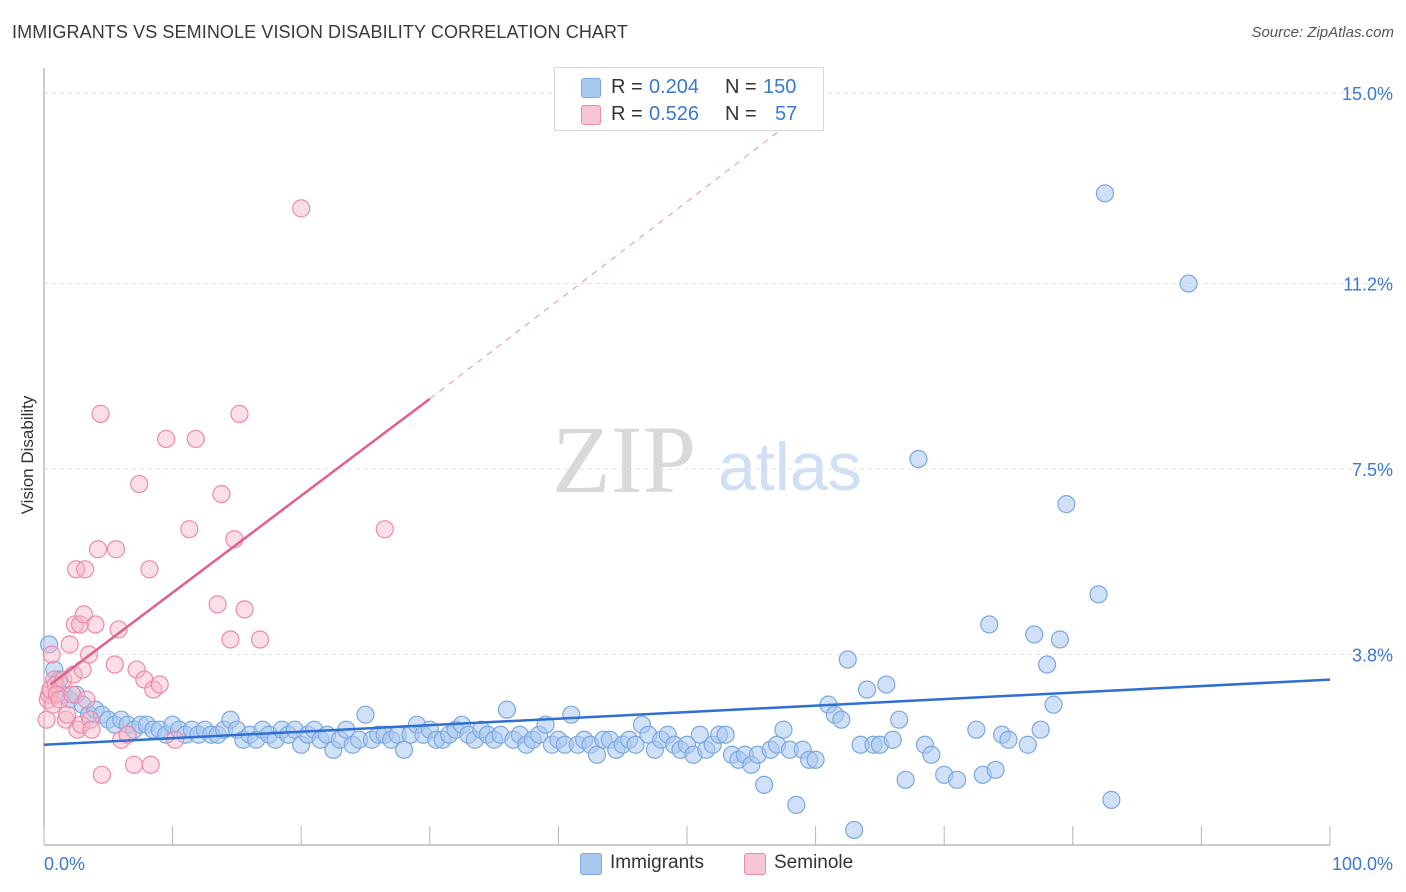  Describe the element at coordinates (707, 459) in the screenshot. I see `watermark: ZIP atlas` at that location.